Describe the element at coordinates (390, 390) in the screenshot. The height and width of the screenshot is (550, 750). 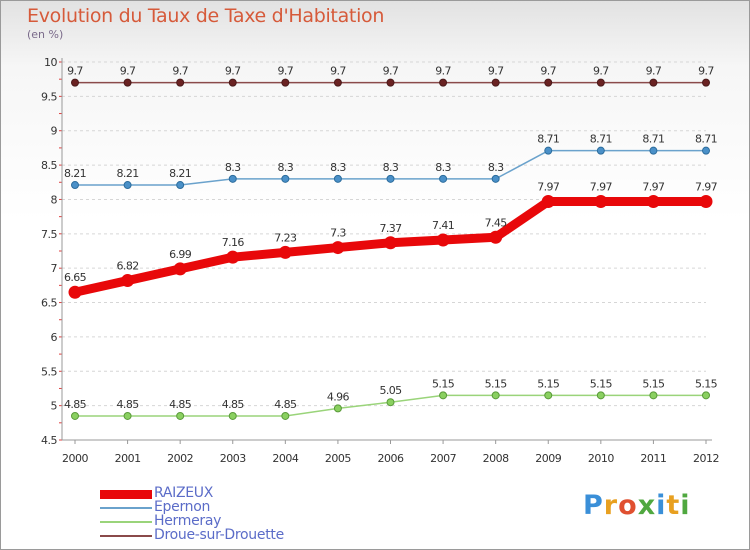
I see `data-label: 5.05` at that location.